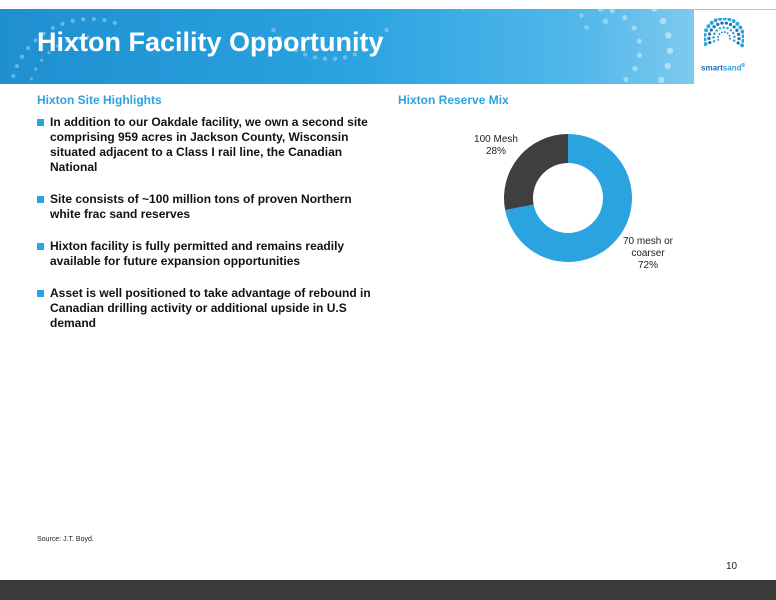 The image size is (776, 600). What do you see at coordinates (712, 68) in the screenshot?
I see `logo-text-part1: smart` at bounding box center [712, 68].